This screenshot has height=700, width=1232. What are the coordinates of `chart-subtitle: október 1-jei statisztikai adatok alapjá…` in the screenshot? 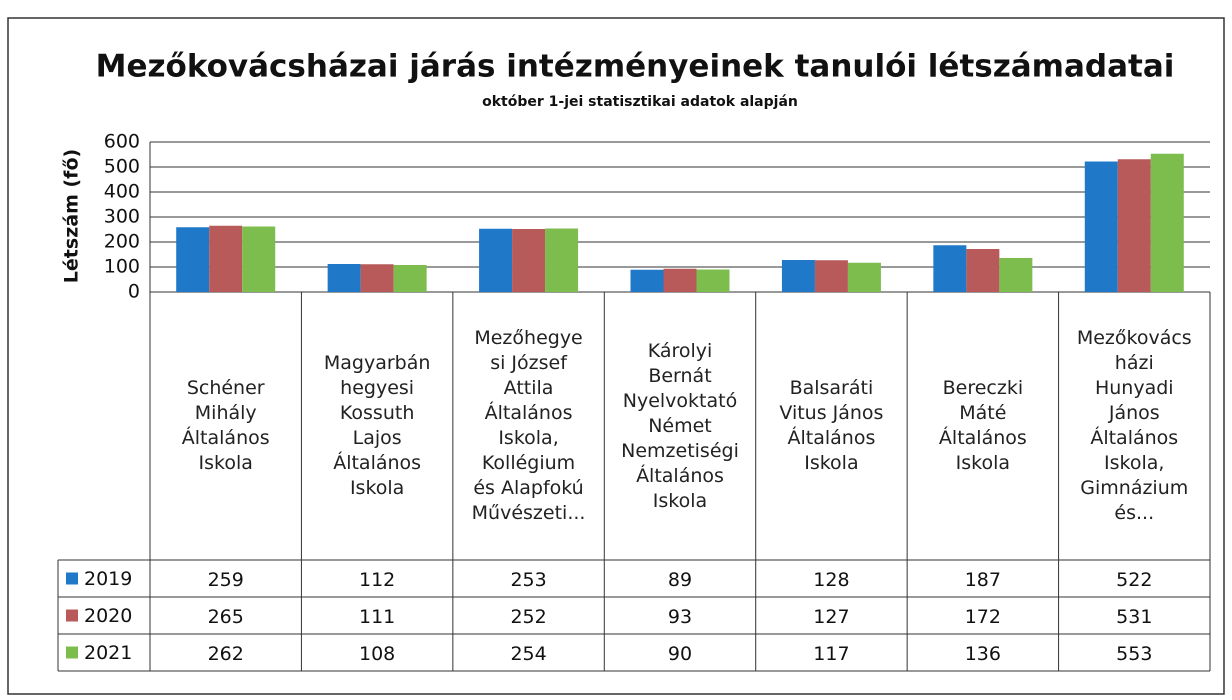 It's located at (640, 102).